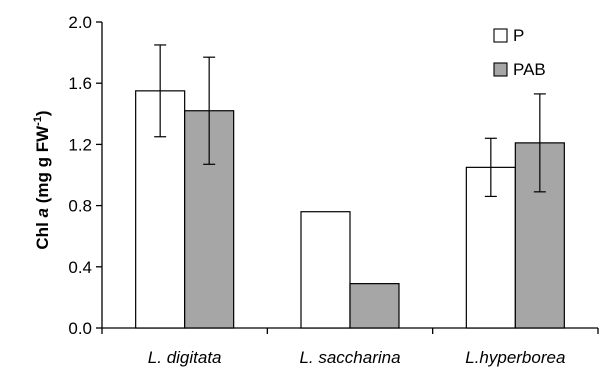 Image resolution: width=602 pixels, height=372 pixels. Describe the element at coordinates (529, 69) in the screenshot. I see `legend-label-pab: PAB` at that location.